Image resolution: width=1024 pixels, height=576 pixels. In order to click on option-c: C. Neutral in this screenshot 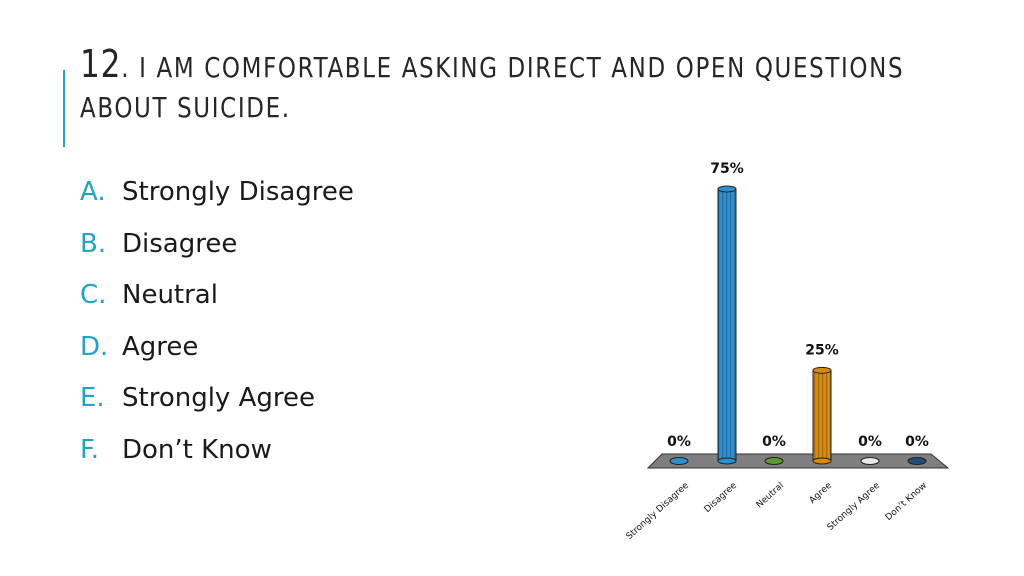, I will do `click(217, 299)`.